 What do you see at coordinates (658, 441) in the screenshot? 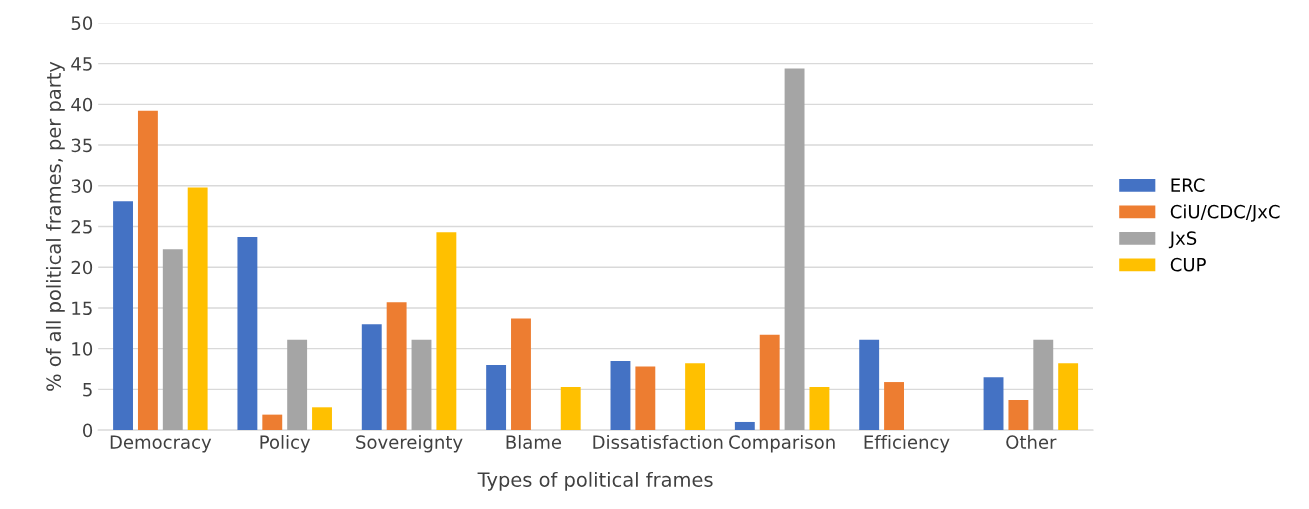
I see `x-tick-label: Dissatisfaction` at bounding box center [658, 441].